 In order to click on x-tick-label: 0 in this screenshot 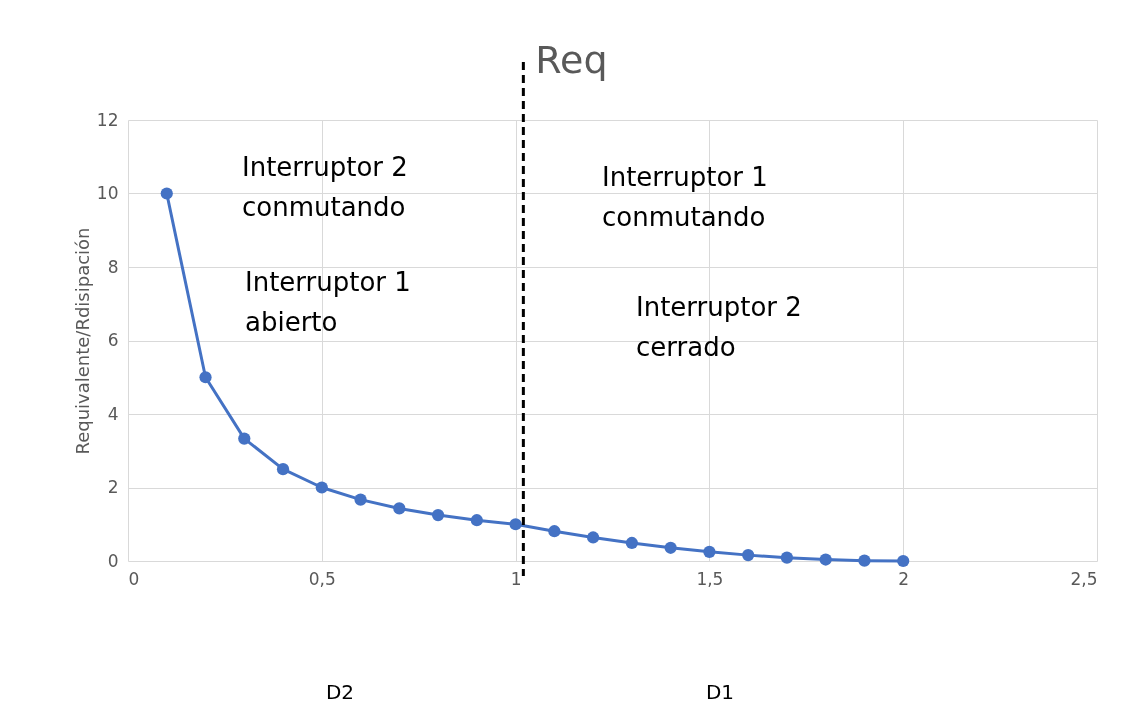, I will do `click(134, 578)`.